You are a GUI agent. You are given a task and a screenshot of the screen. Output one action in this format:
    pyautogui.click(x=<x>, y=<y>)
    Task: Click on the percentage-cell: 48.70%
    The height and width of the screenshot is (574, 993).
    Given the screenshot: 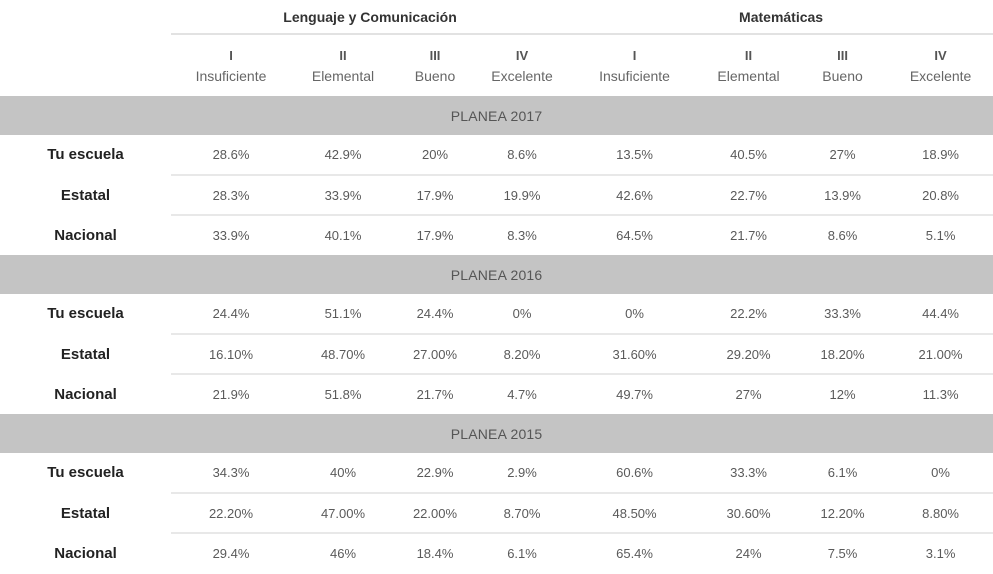 What is the action you would take?
    pyautogui.click(x=343, y=353)
    